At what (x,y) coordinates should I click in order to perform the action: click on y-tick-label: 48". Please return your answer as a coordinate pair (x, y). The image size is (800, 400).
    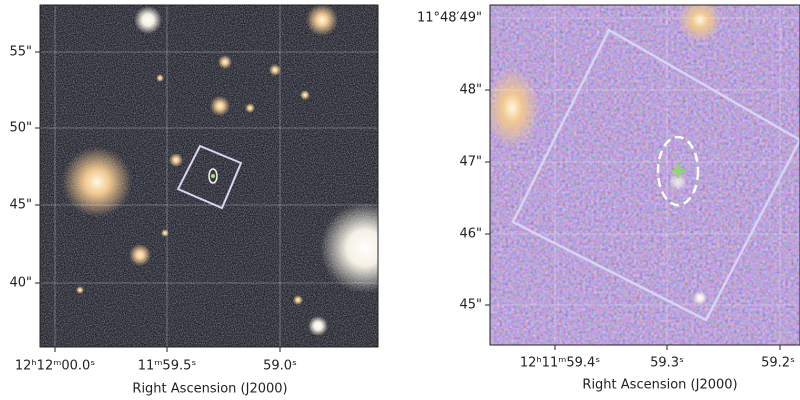
    Looking at the image, I should click on (470, 90).